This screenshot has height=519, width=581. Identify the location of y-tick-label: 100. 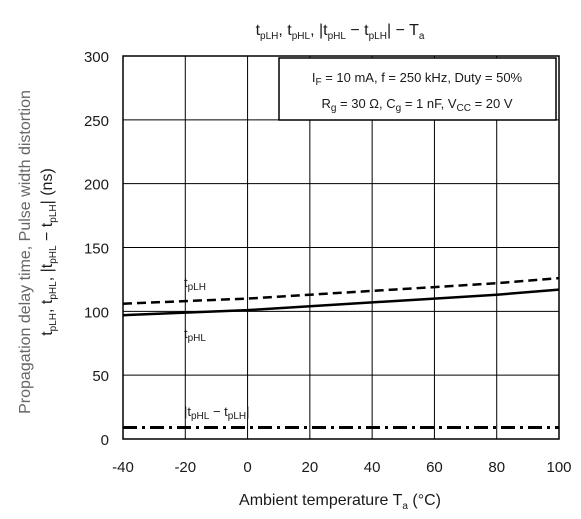
(96, 312).